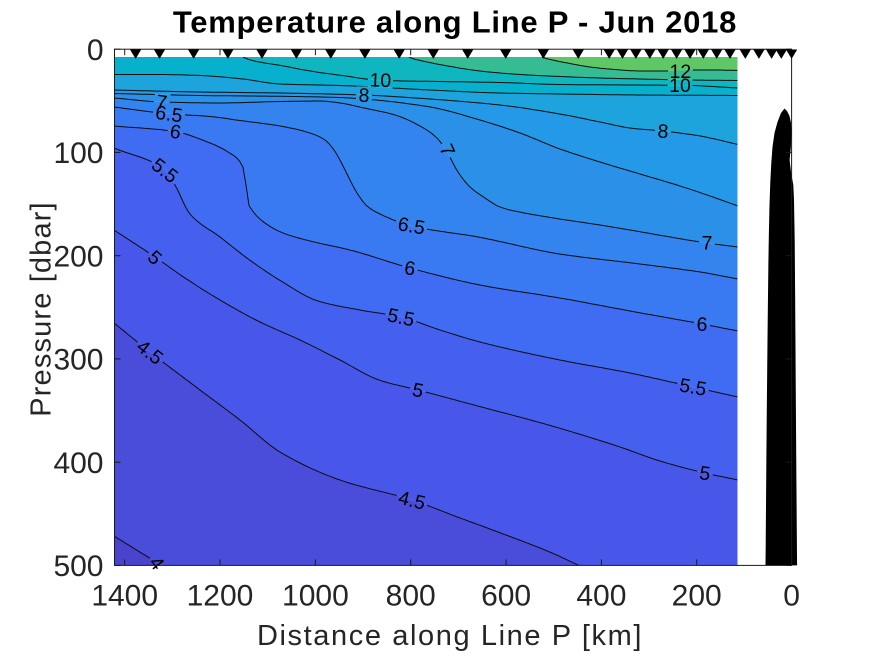 The image size is (875, 656). Describe the element at coordinates (455, 22) in the screenshot. I see `svg-text:Temperature along Line P - Jun: Temperature along Line P - Jun 2018` at that location.